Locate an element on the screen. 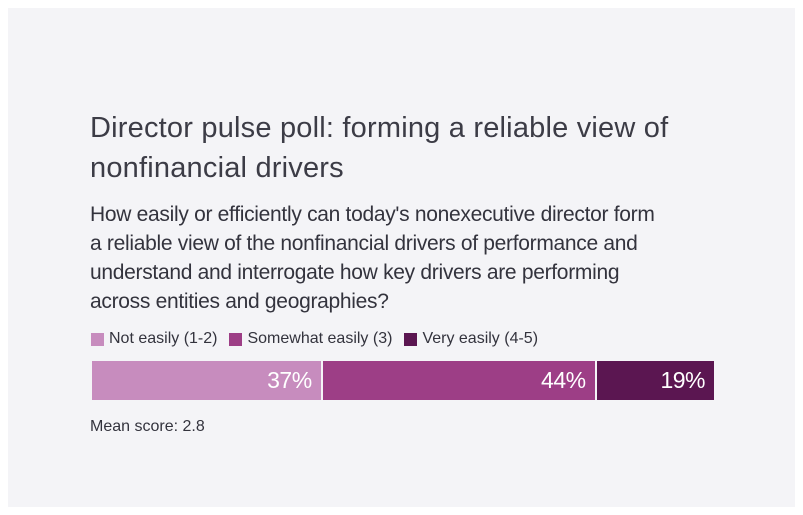  legend-label: Not easily (1-2) is located at coordinates (163, 338).